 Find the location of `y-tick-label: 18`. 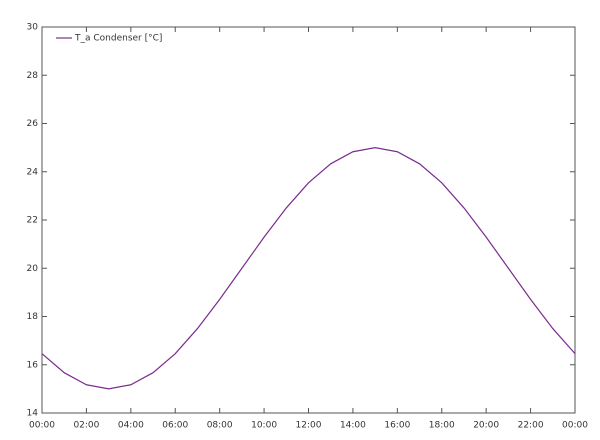

y-tick-label: 18 is located at coordinates (33, 317).